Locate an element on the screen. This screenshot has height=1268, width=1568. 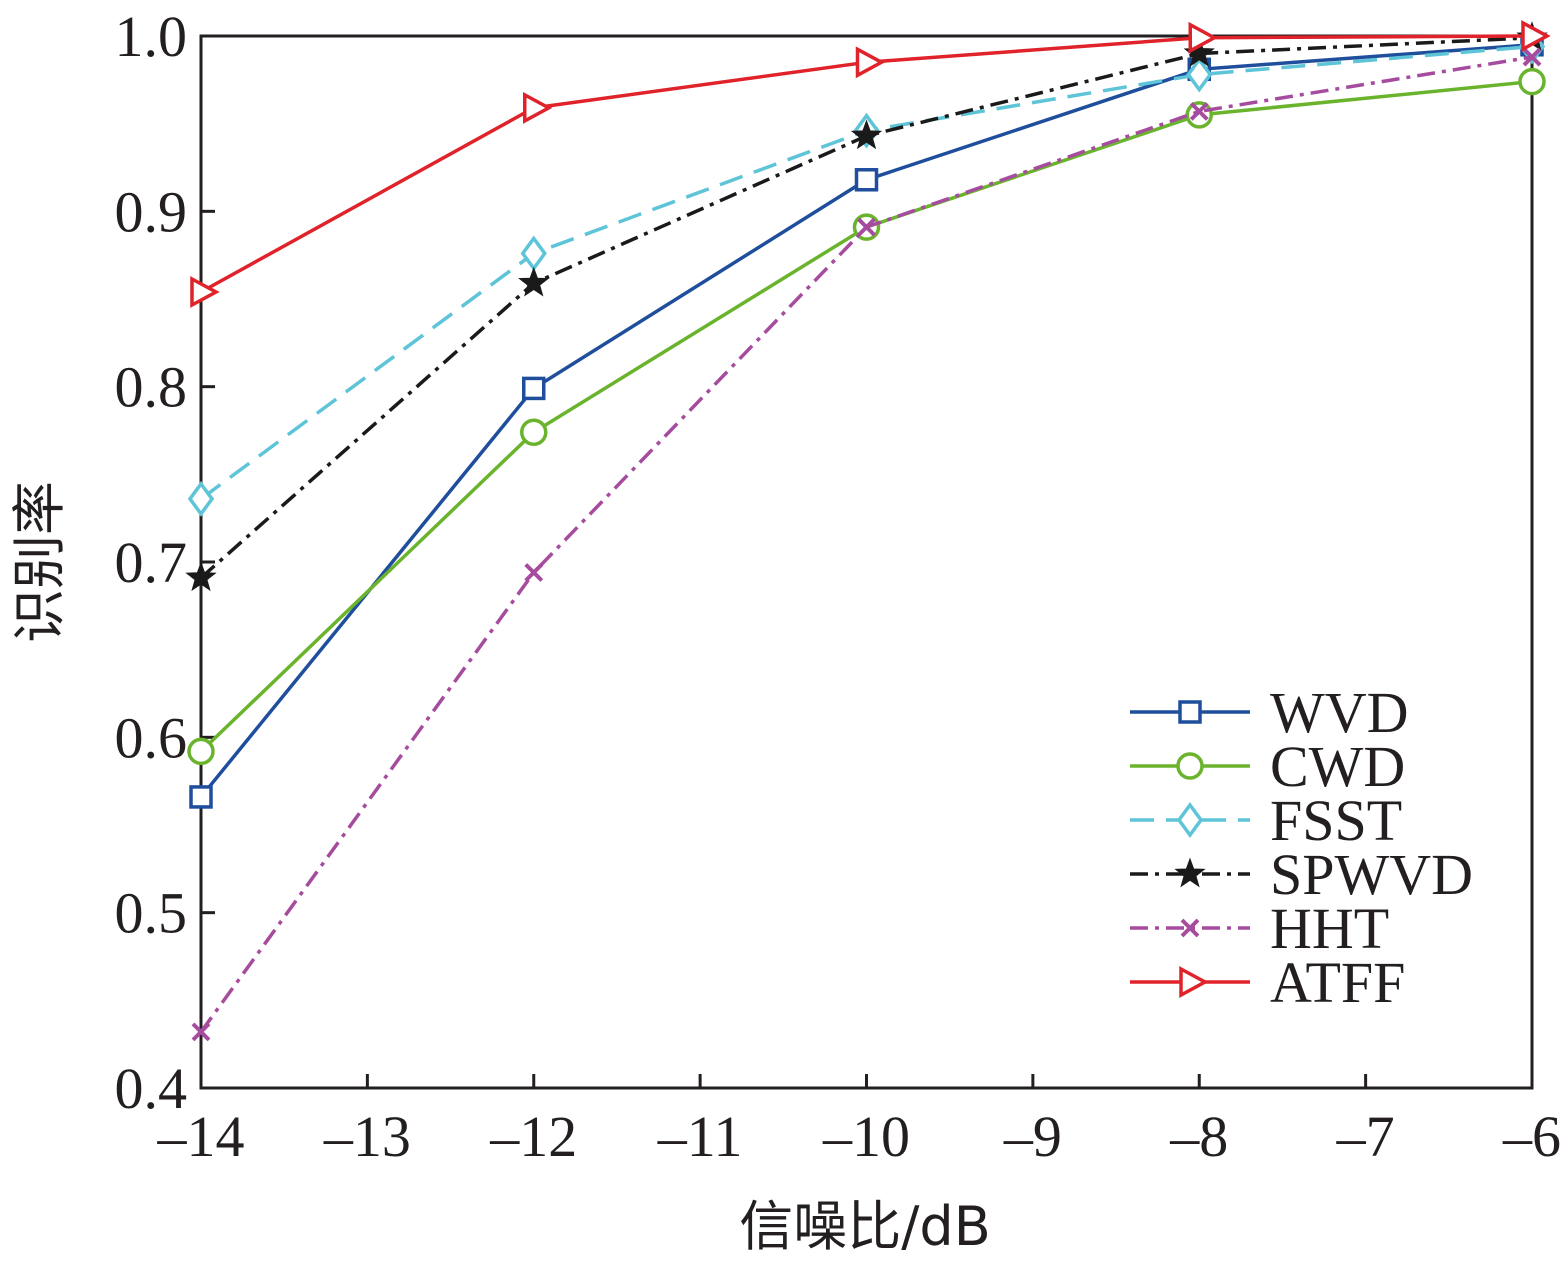
legend-marker-atff is located at coordinates (1194, 982).